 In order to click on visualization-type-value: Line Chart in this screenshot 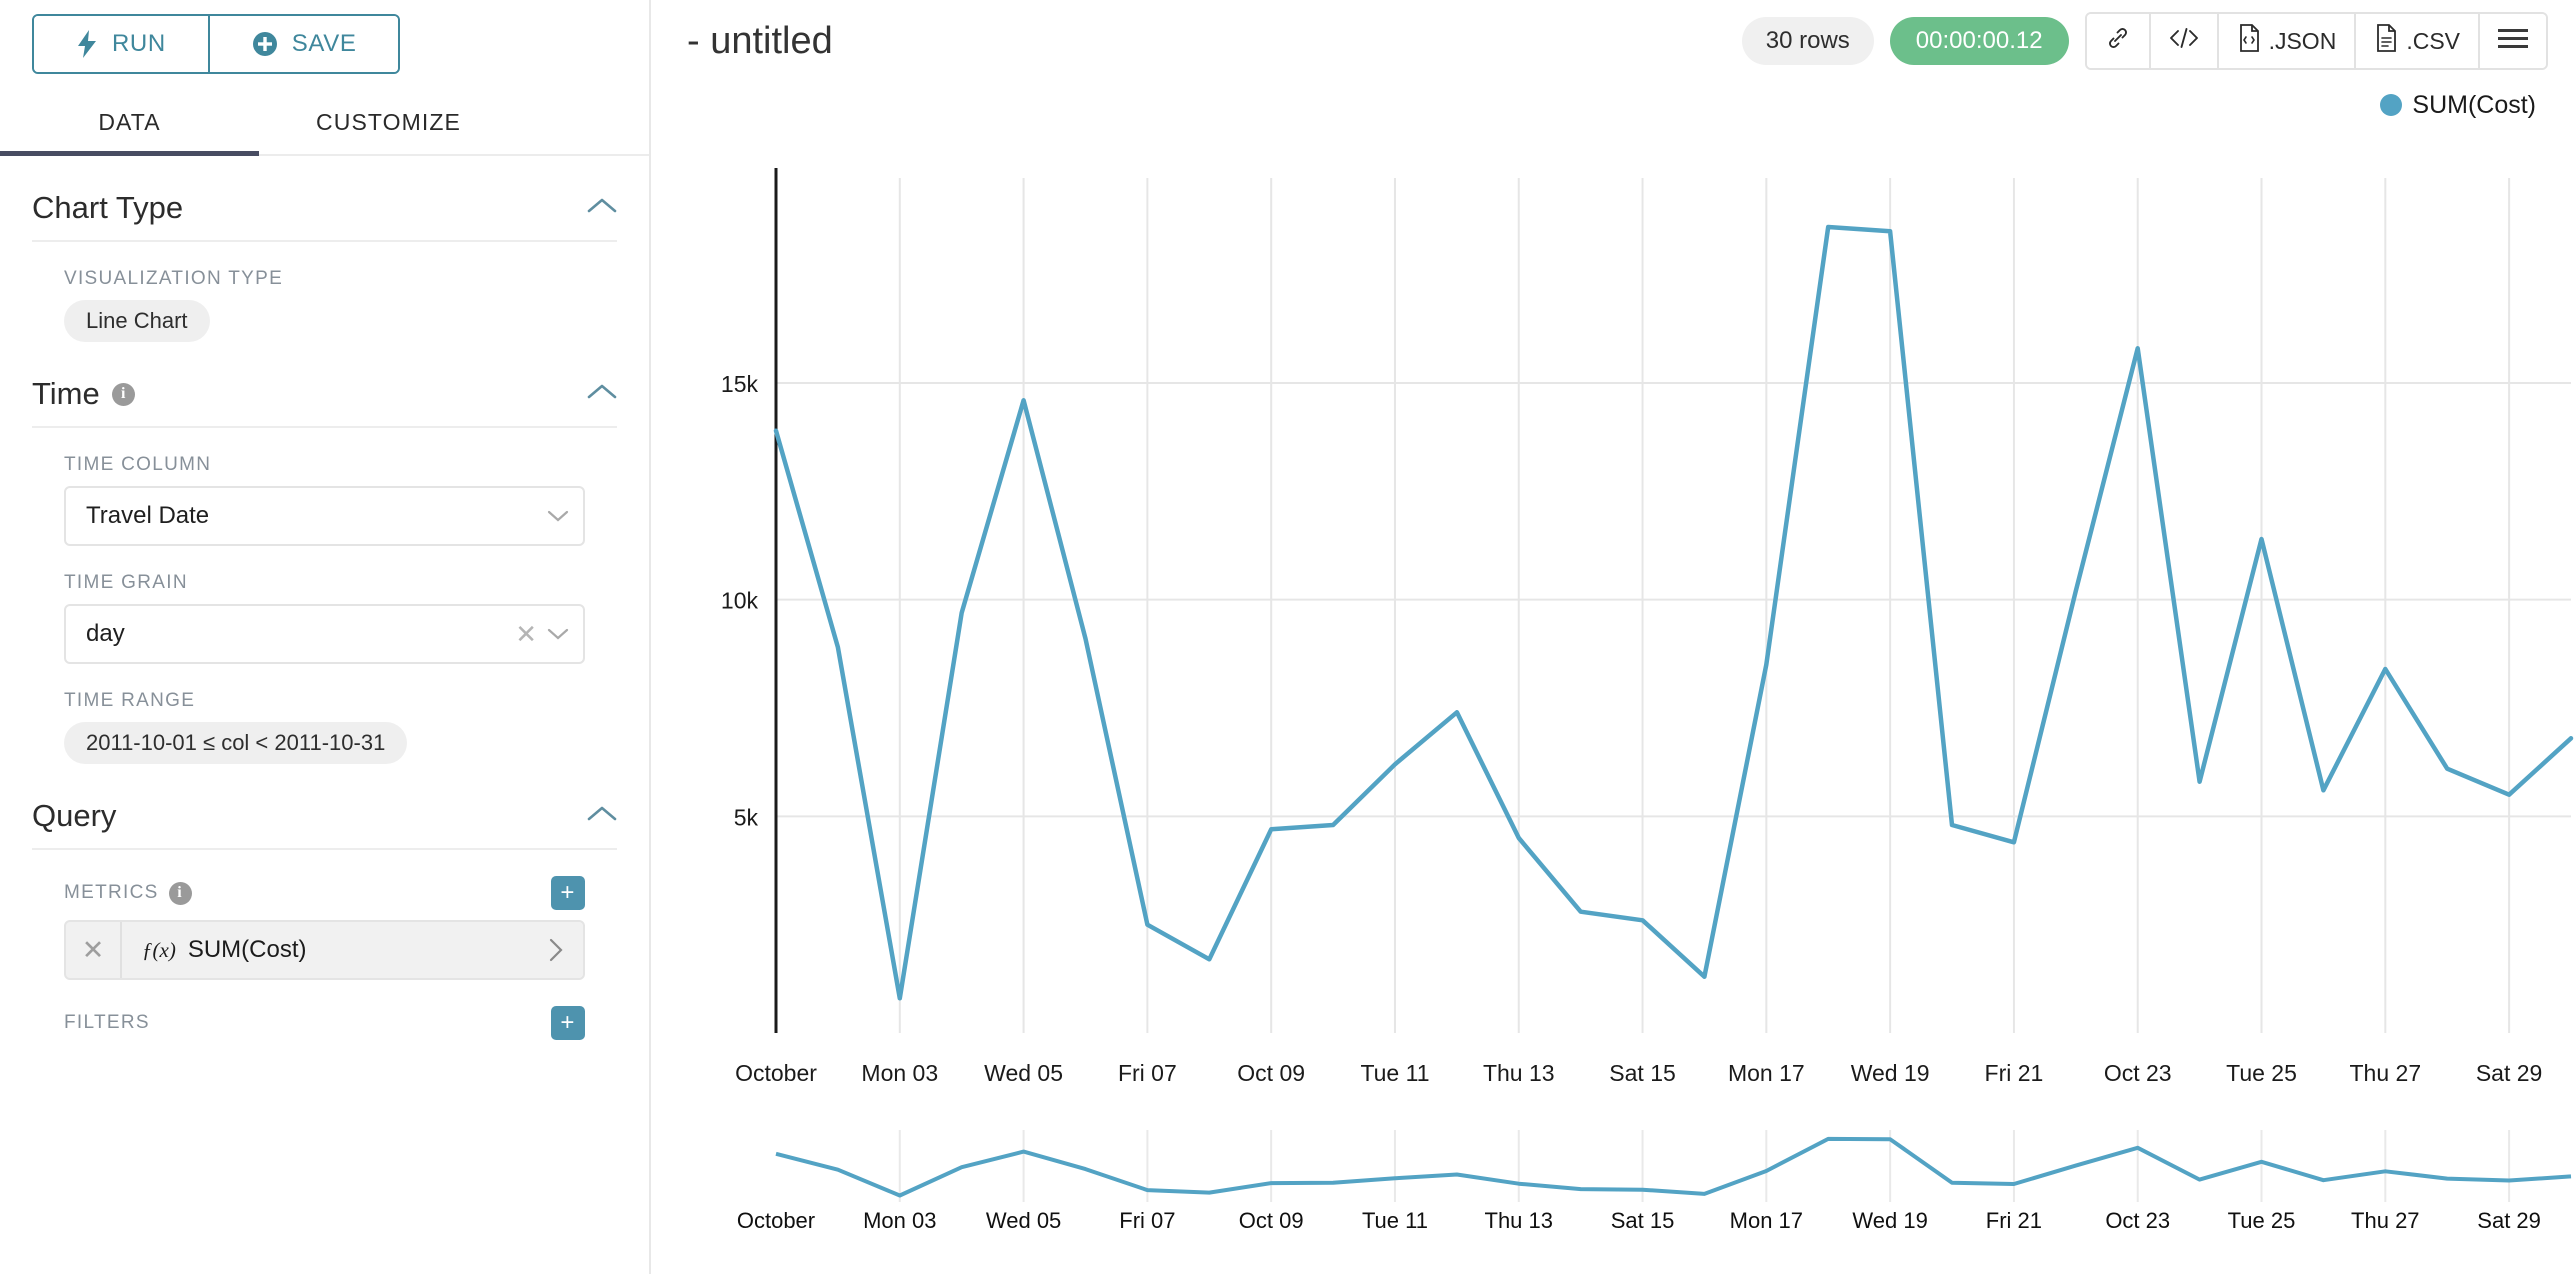, I will do `click(137, 321)`.